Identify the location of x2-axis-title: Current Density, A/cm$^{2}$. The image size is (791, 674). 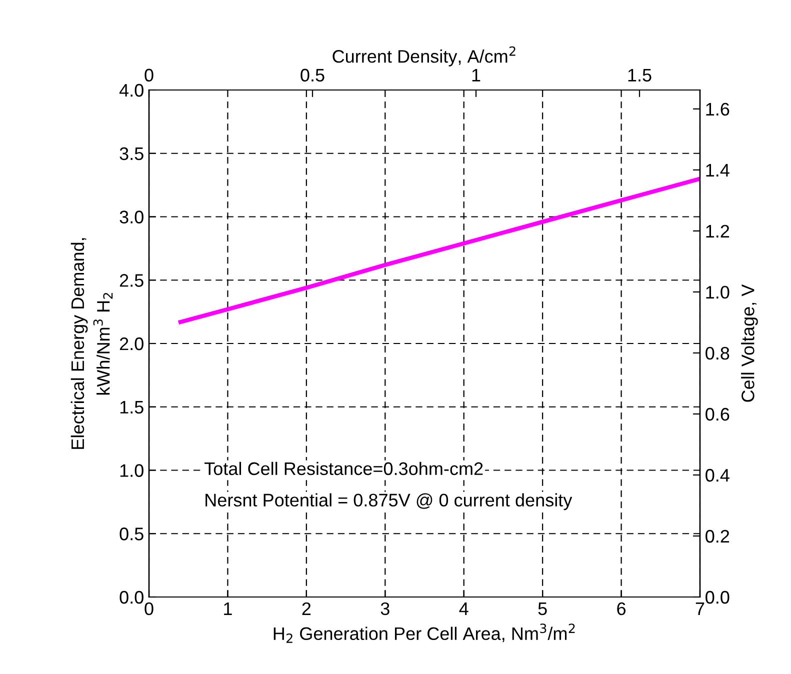
(424, 56).